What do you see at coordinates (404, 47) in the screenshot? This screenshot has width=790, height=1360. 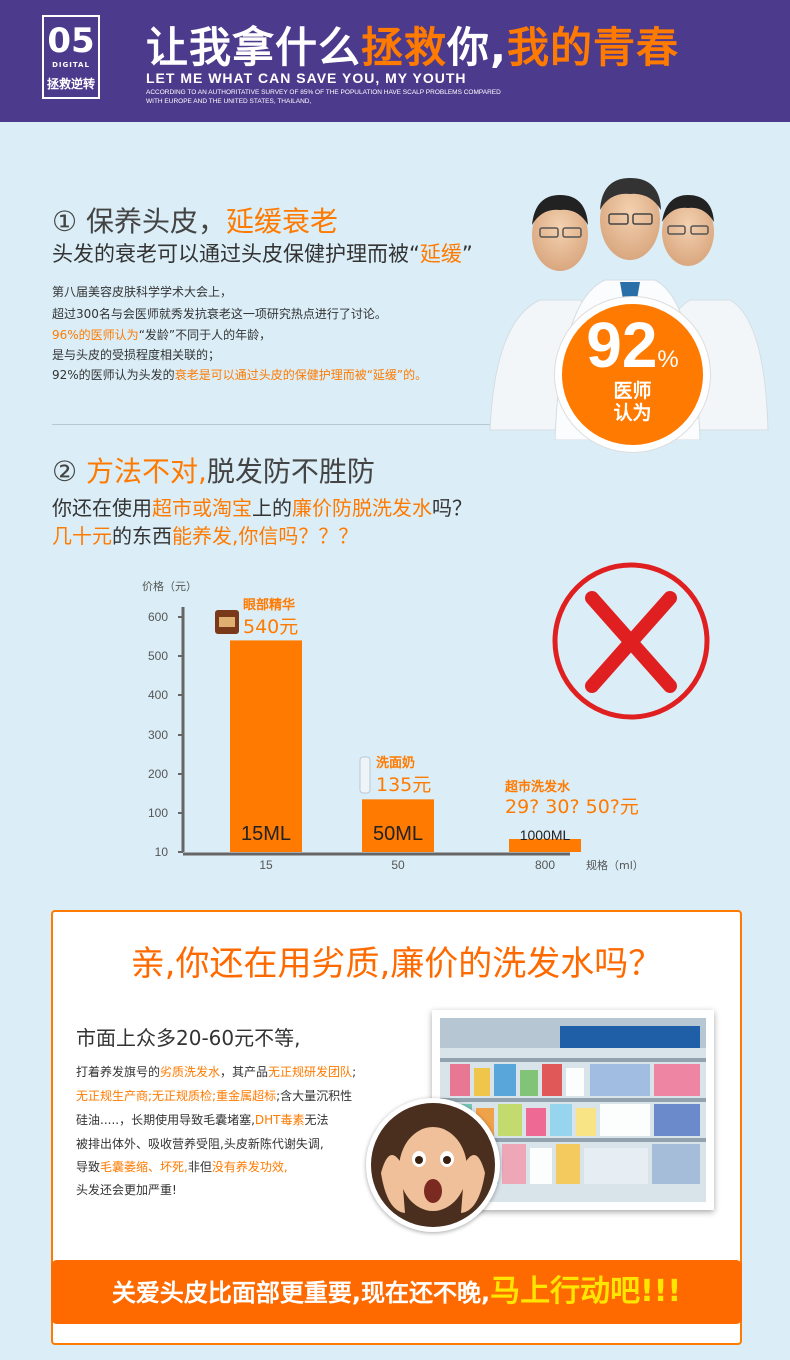 I see `title-part-2: 拯救` at bounding box center [404, 47].